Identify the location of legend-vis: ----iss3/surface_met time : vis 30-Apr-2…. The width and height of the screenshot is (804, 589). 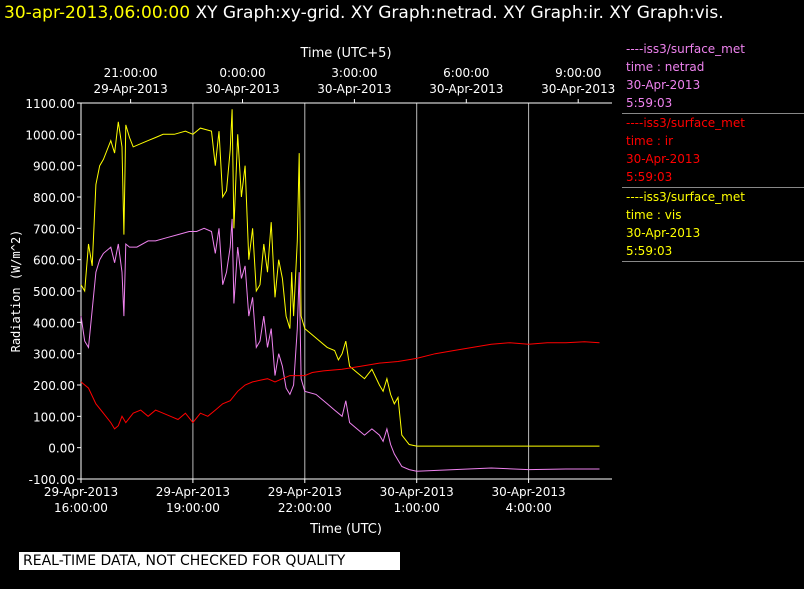
(713, 225).